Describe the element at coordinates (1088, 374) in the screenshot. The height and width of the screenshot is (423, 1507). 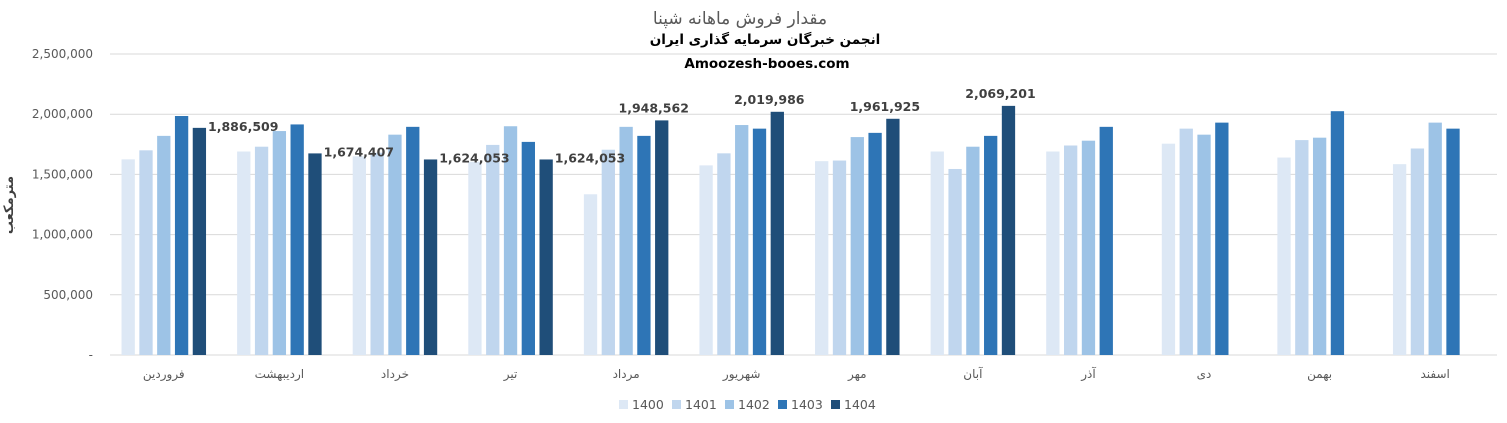
I see `x-tick-label: آذر` at that location.